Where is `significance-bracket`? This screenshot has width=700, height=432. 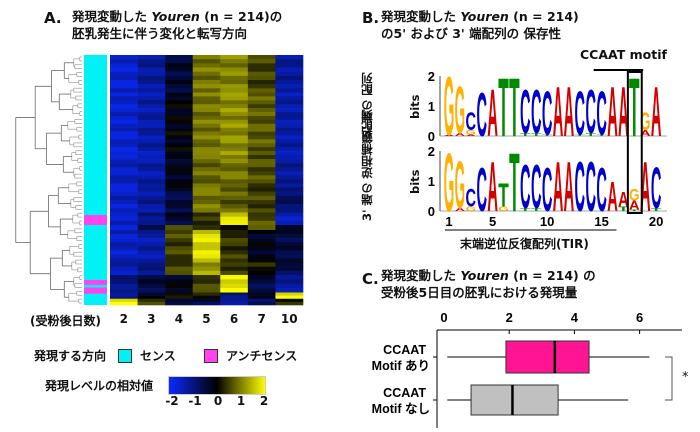 significance-bracket is located at coordinates (669, 378).